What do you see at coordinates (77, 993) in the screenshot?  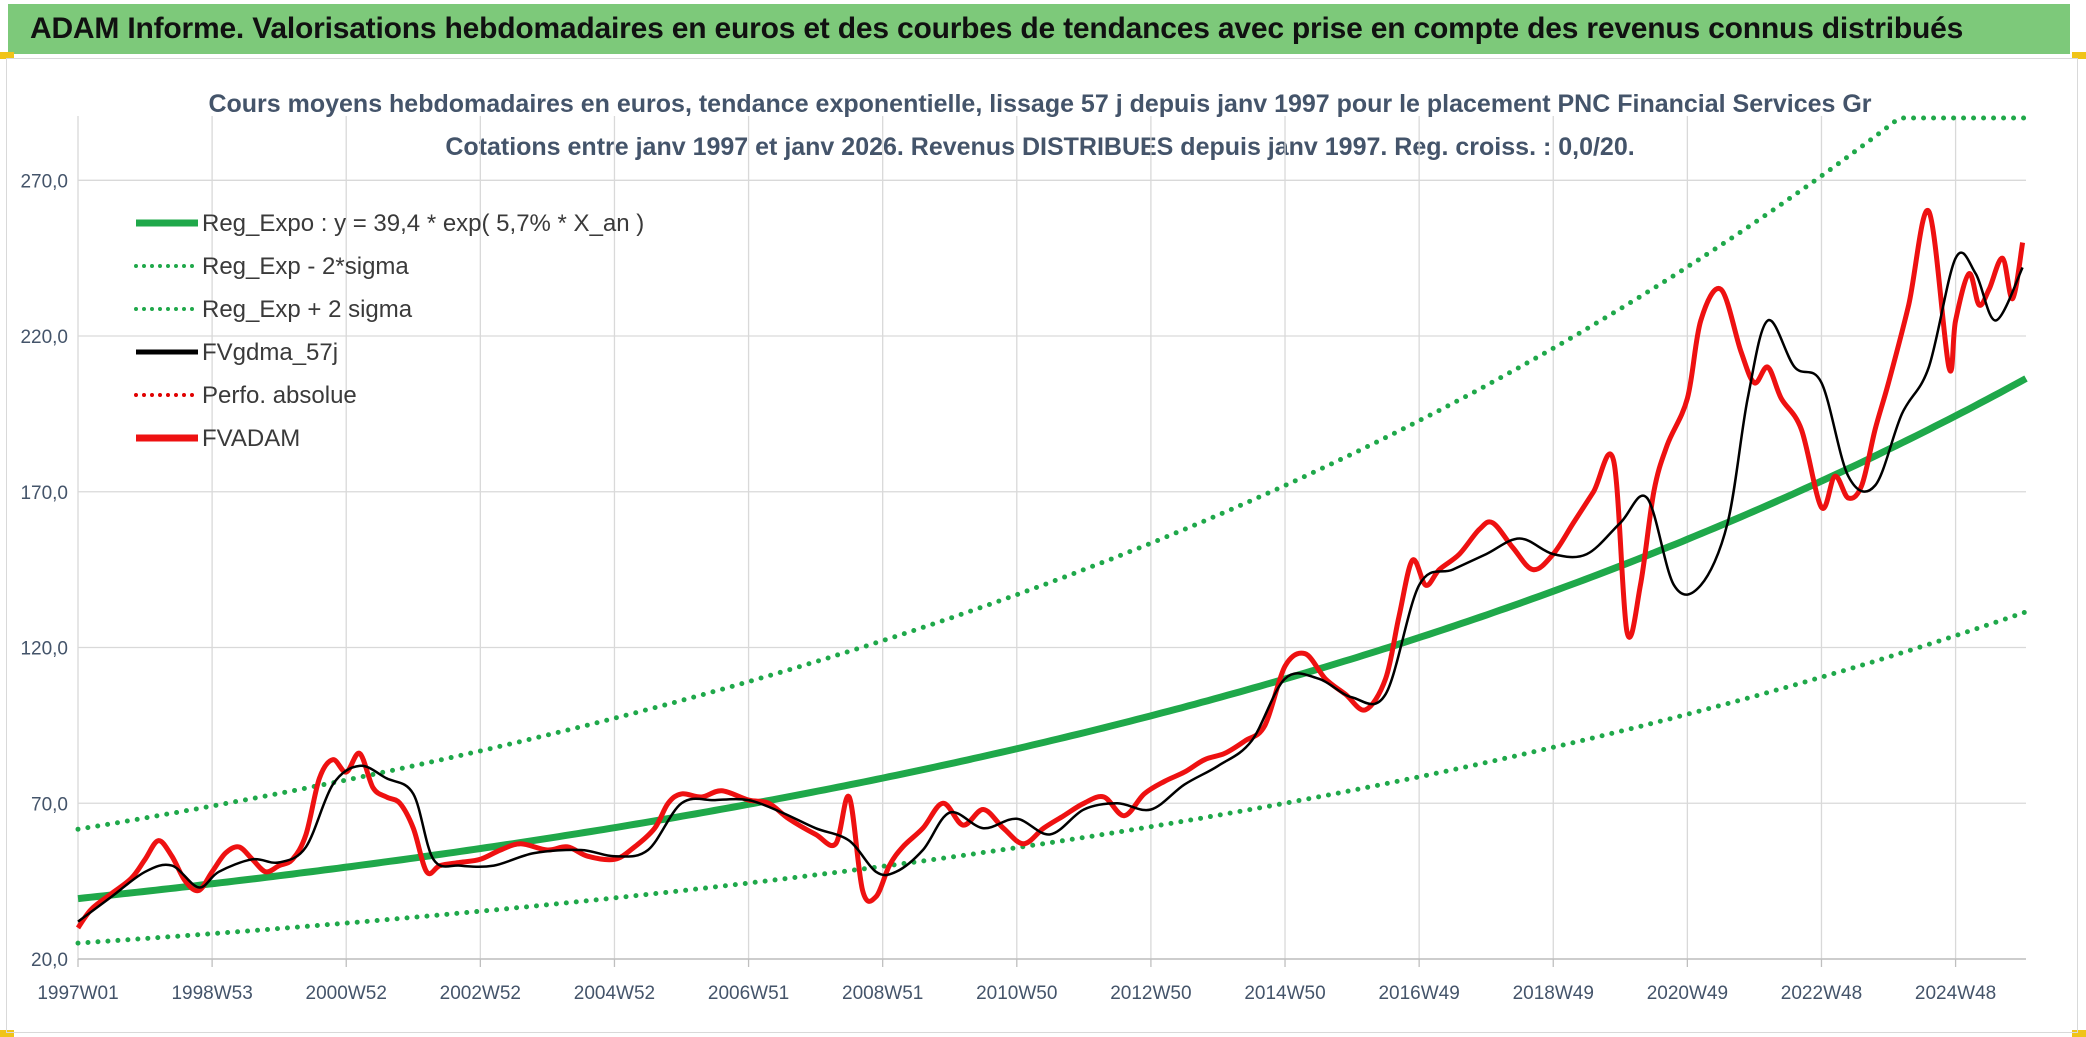 I see `x-tick-label: 1997W01` at bounding box center [77, 993].